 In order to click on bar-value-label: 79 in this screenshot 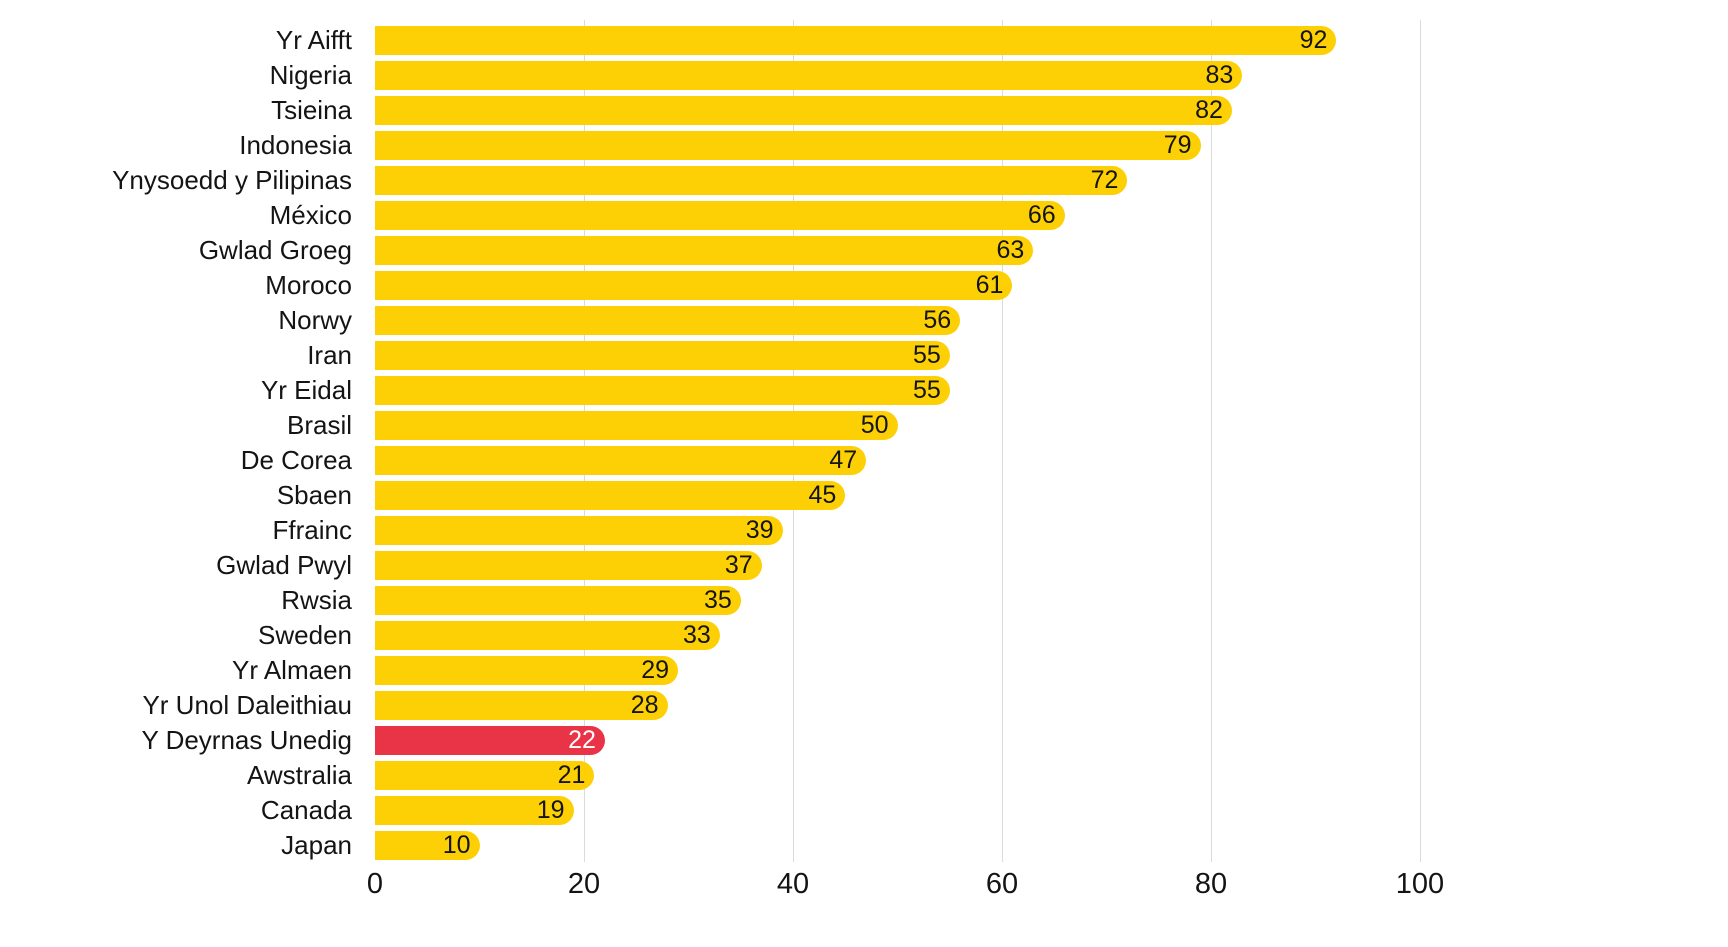, I will do `click(1177, 145)`.